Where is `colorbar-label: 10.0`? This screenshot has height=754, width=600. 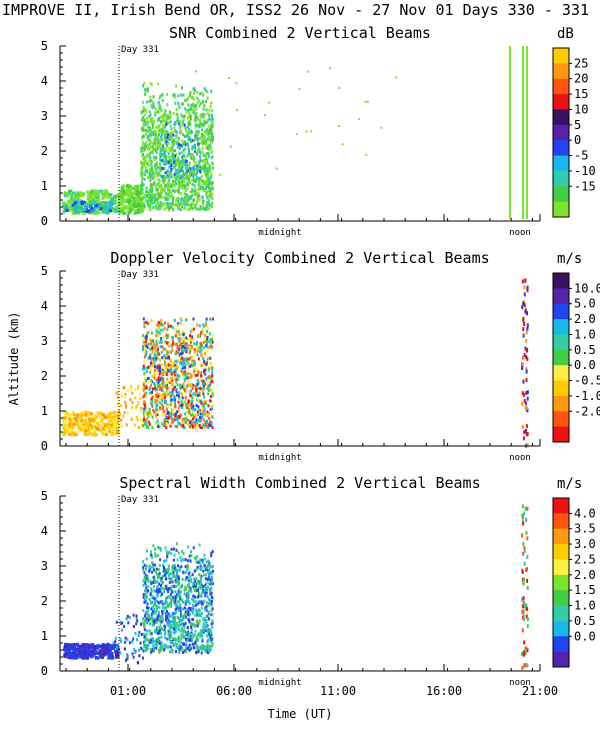 colorbar-label: 10.0 is located at coordinates (587, 288).